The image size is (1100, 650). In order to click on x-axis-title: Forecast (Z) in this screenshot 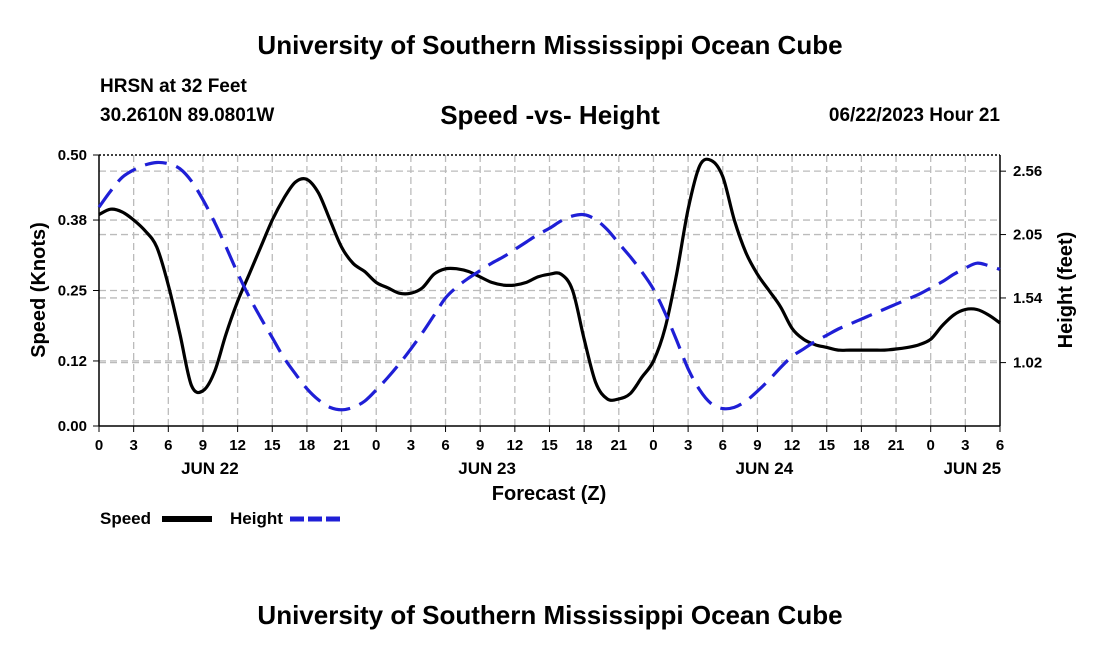, I will do `click(549, 494)`.